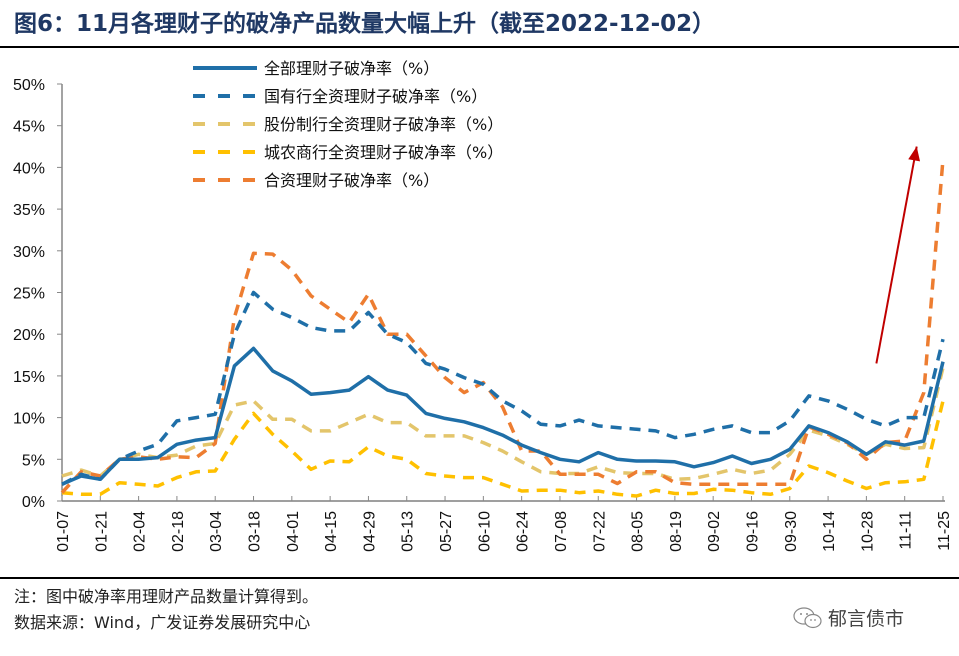  Describe the element at coordinates (383, 124) in the screenshot. I see `legend-label-2: 股份制行全资理财子破净率（%）` at that location.